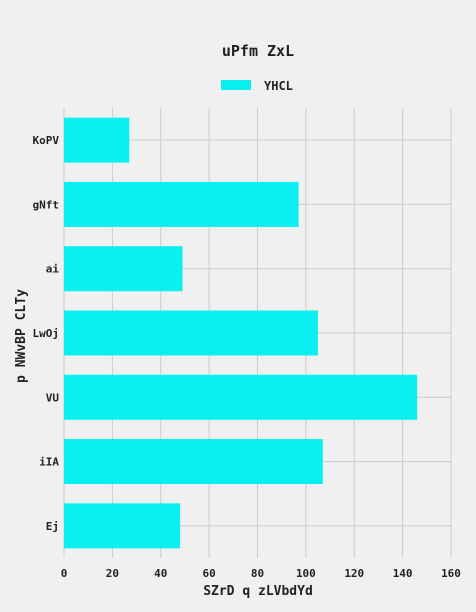 Image resolution: width=476 pixels, height=612 pixels. I want to click on x-tick-label: 140, so click(403, 573).